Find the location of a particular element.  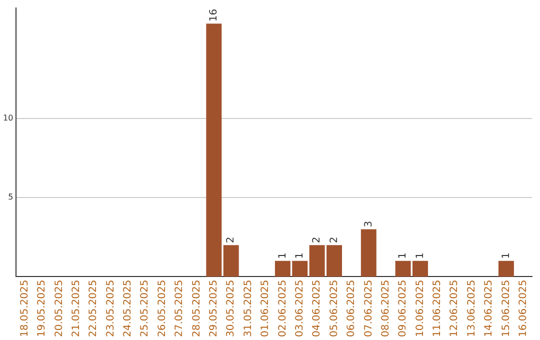

x-tick-label: 06.06.2025 is located at coordinates (352, 309).